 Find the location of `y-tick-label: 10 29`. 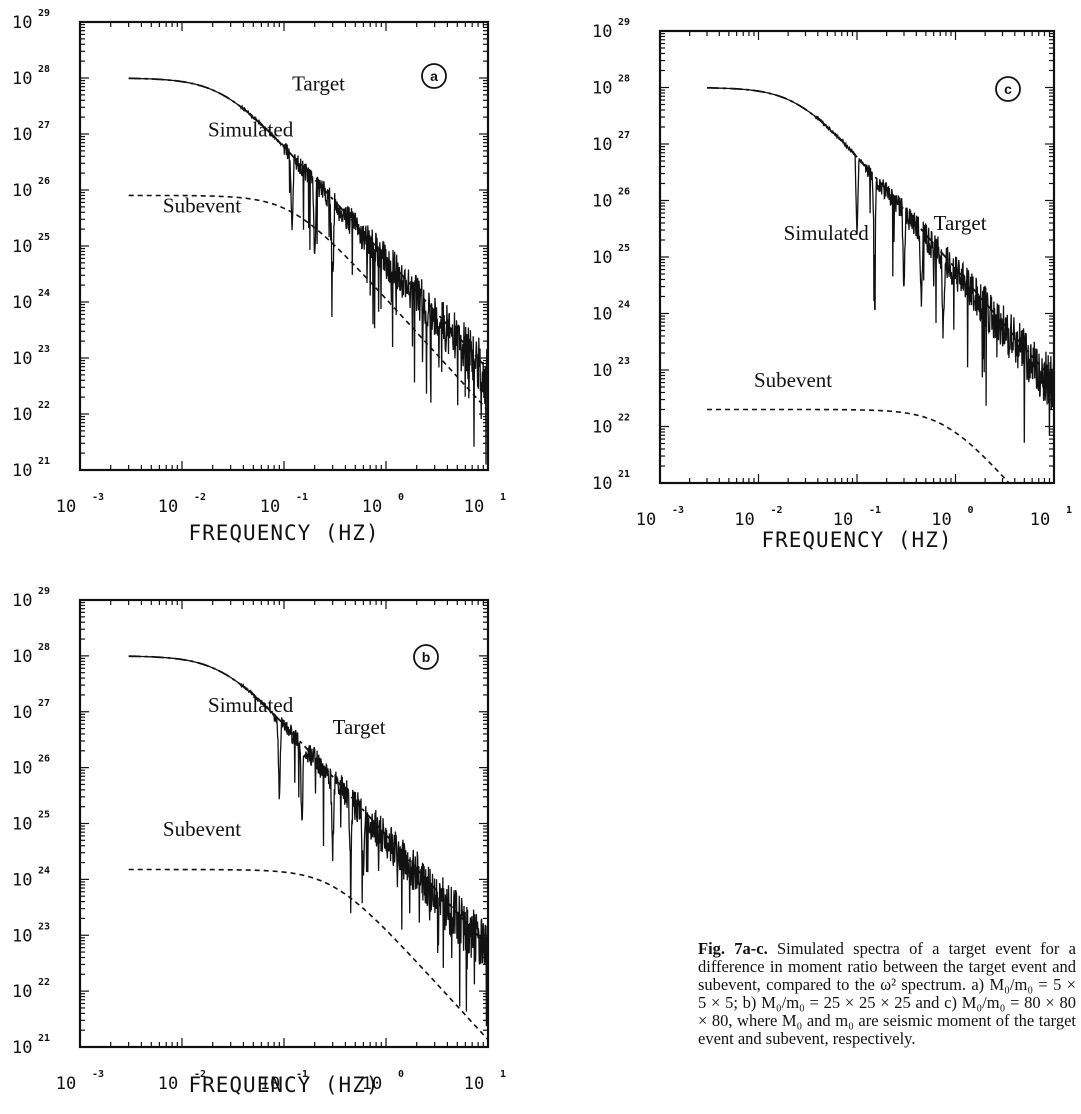

y-tick-label: 10 29 is located at coordinates (611, 29).